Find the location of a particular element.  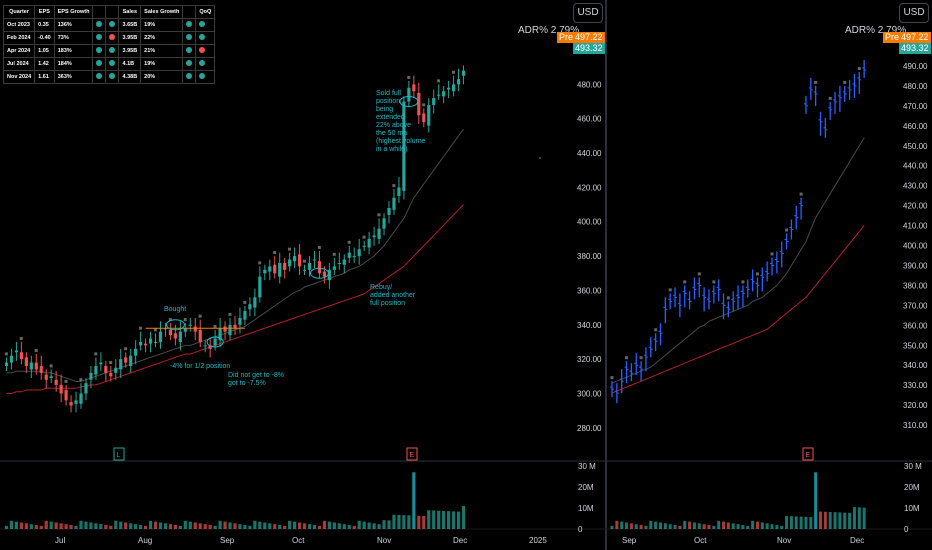

x-tick-label-left: Aug is located at coordinates (145, 540).